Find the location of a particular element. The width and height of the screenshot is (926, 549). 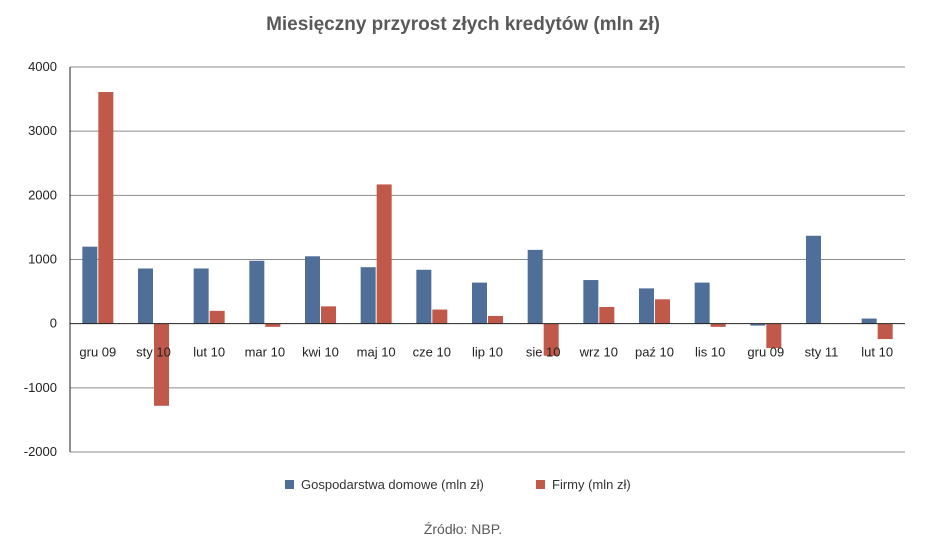

y-tick-label: 1000 is located at coordinates (42, 259).